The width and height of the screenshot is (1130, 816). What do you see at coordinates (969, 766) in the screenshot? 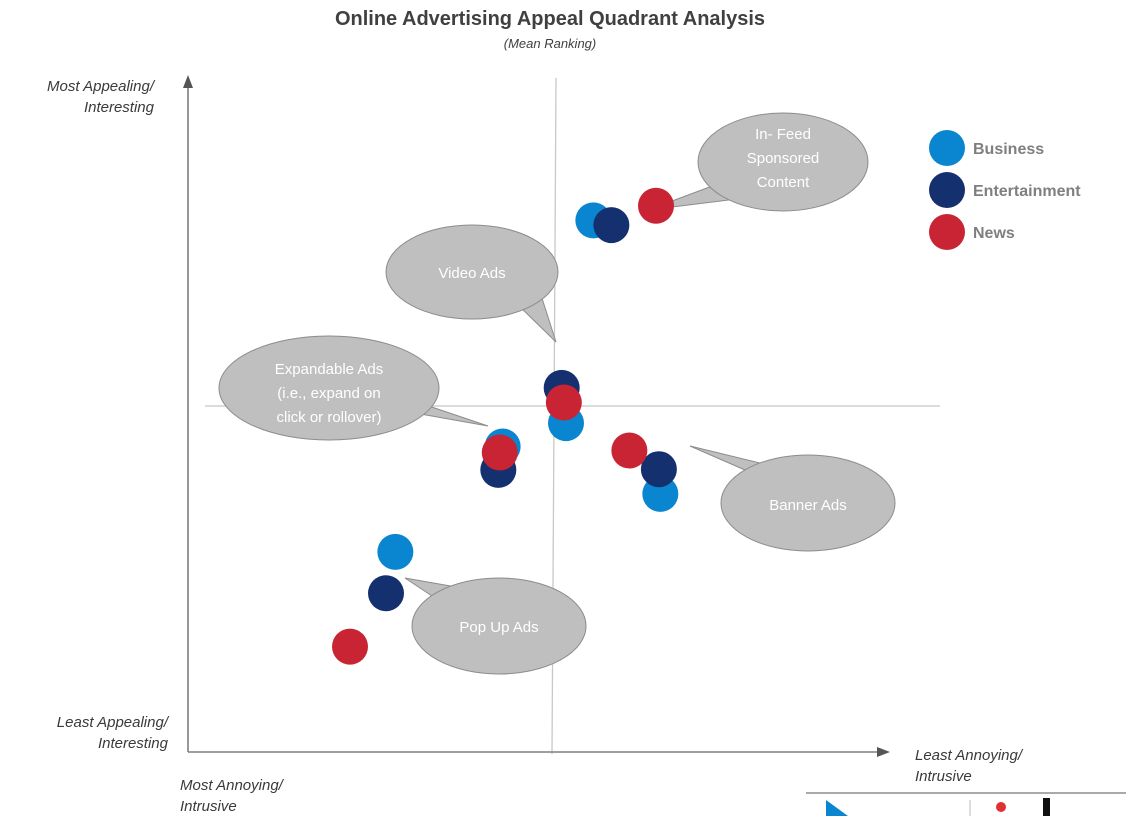
I see `x-axis-right-label: Least Annoying/Intrusive` at bounding box center [969, 766].